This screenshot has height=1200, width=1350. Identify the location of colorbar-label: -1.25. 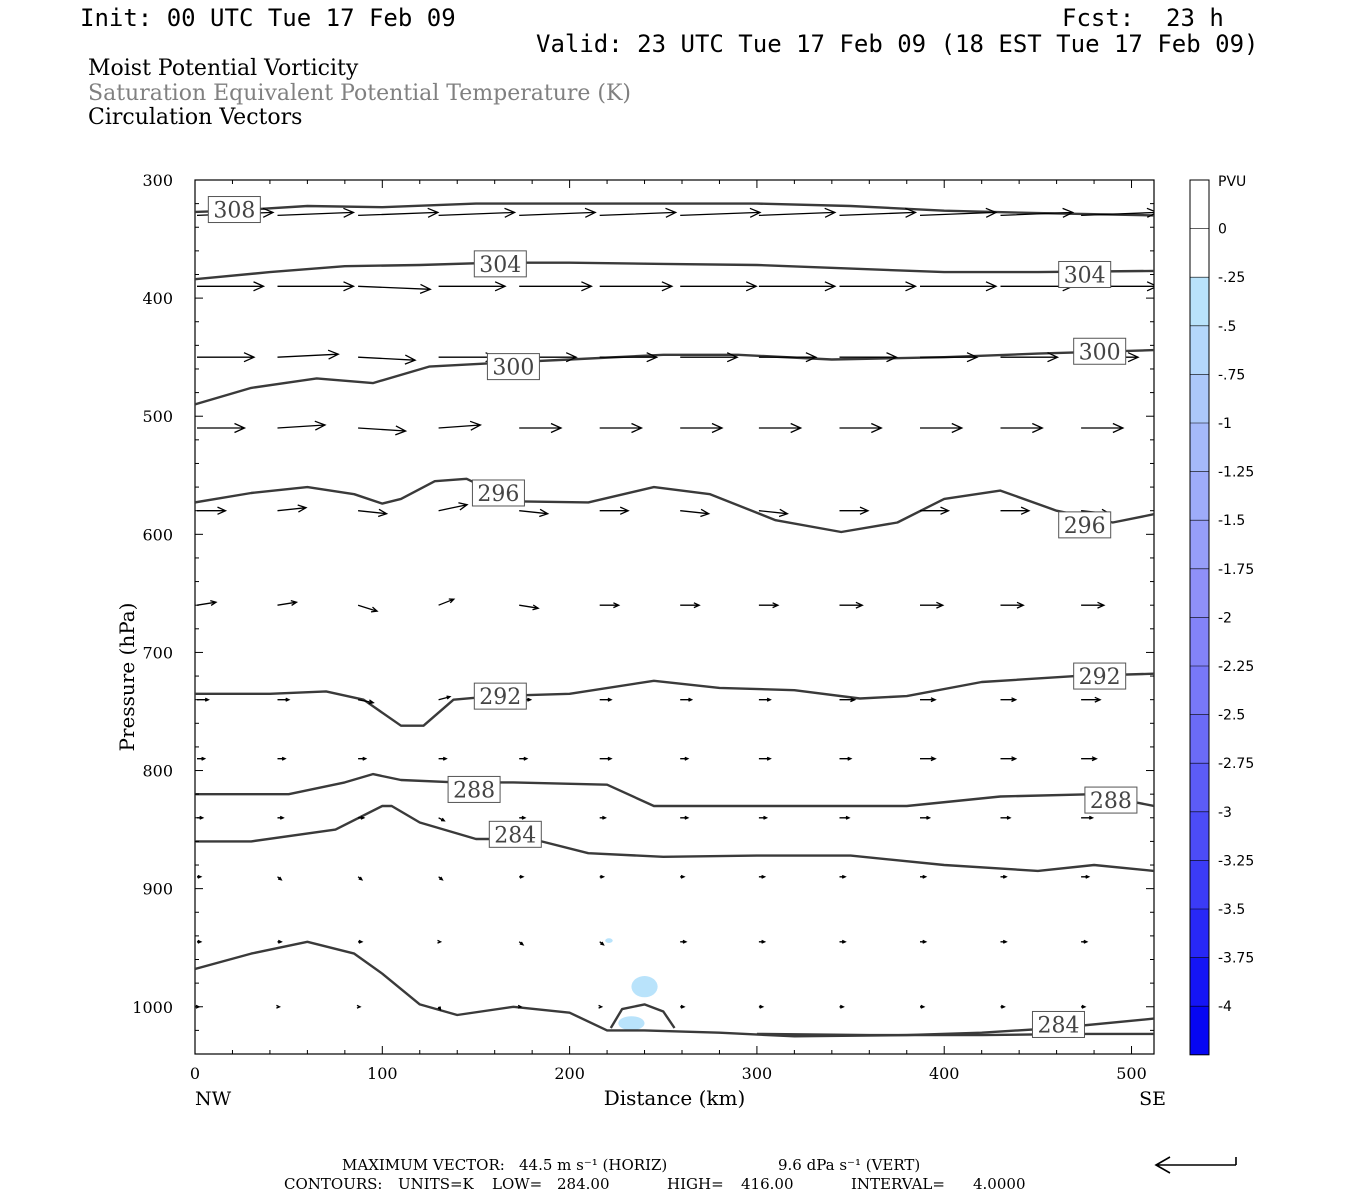
(1236, 473).